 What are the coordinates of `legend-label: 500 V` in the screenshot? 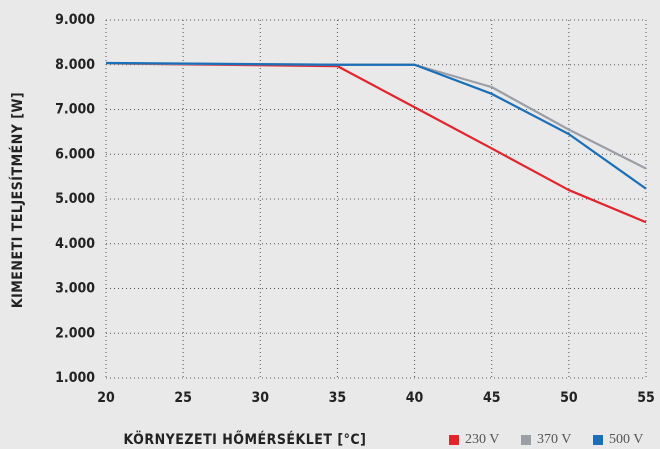 It's located at (626, 439).